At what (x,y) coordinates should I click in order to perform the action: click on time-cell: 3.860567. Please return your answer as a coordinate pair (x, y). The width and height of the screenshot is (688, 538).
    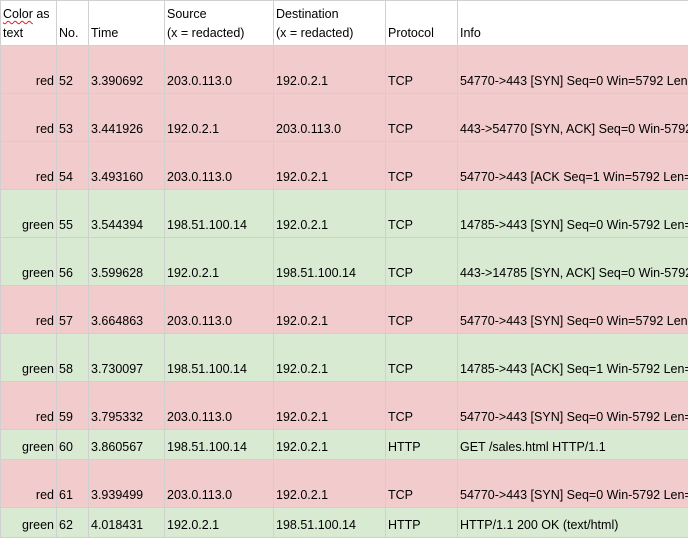
    Looking at the image, I should click on (127, 445).